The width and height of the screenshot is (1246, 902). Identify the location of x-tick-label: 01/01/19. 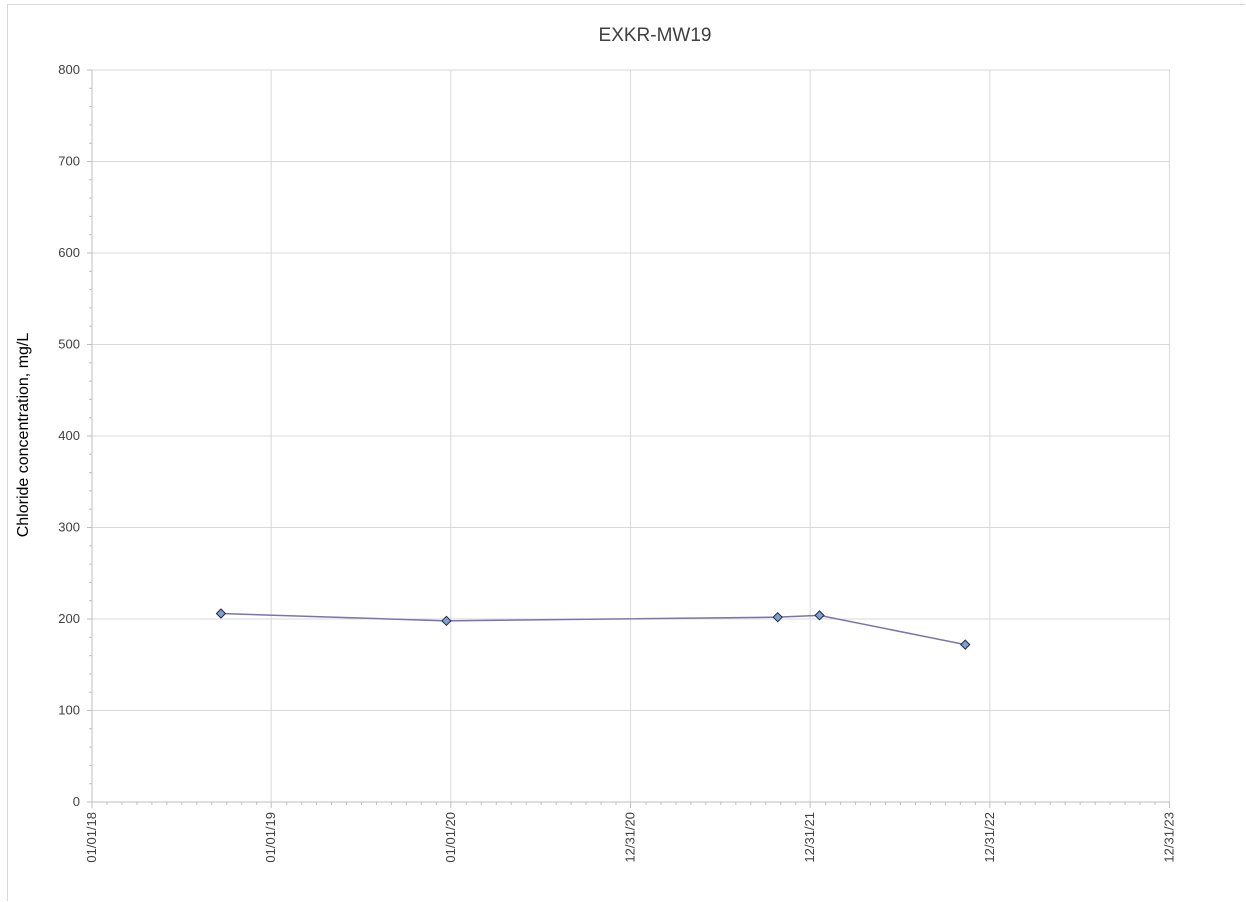
(270, 837).